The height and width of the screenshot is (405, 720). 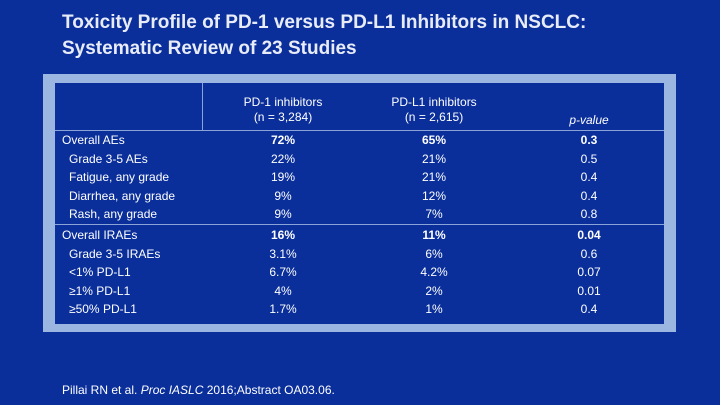 What do you see at coordinates (283, 253) in the screenshot?
I see `cell-pd1: 3.1%` at bounding box center [283, 253].